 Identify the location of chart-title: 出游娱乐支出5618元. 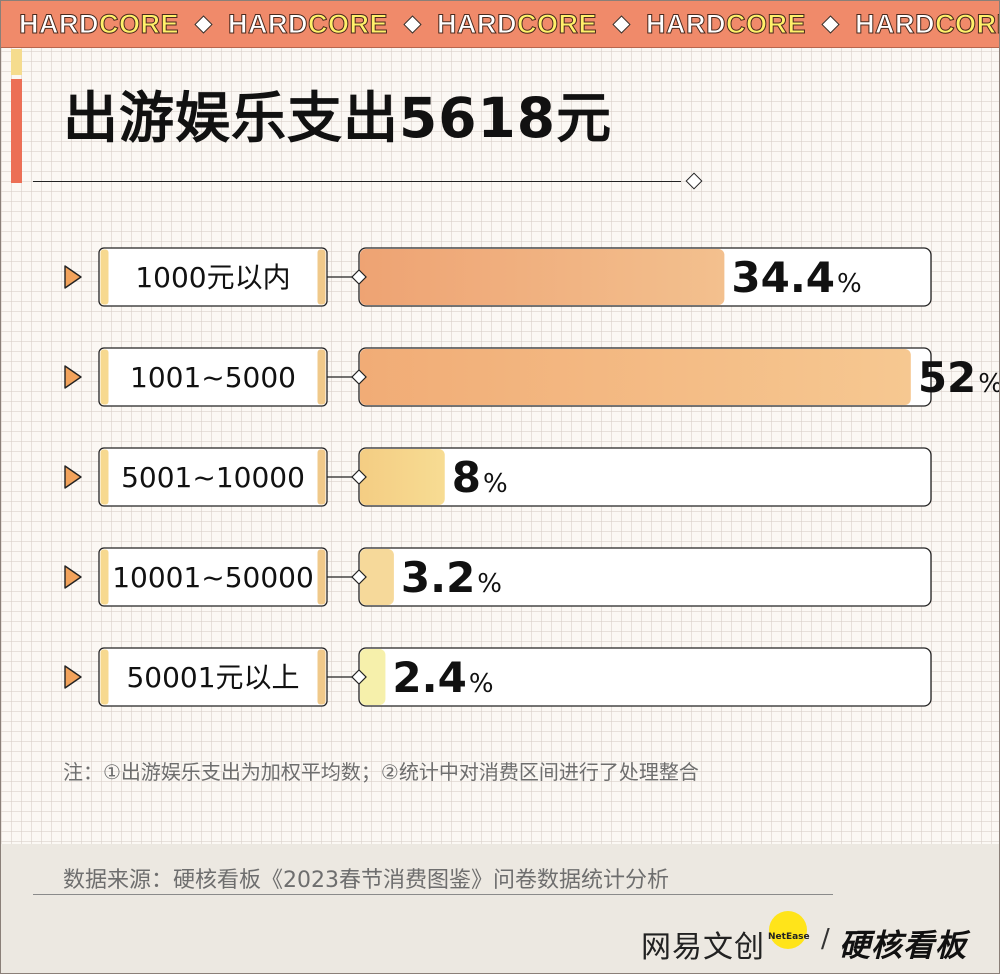
(338, 118).